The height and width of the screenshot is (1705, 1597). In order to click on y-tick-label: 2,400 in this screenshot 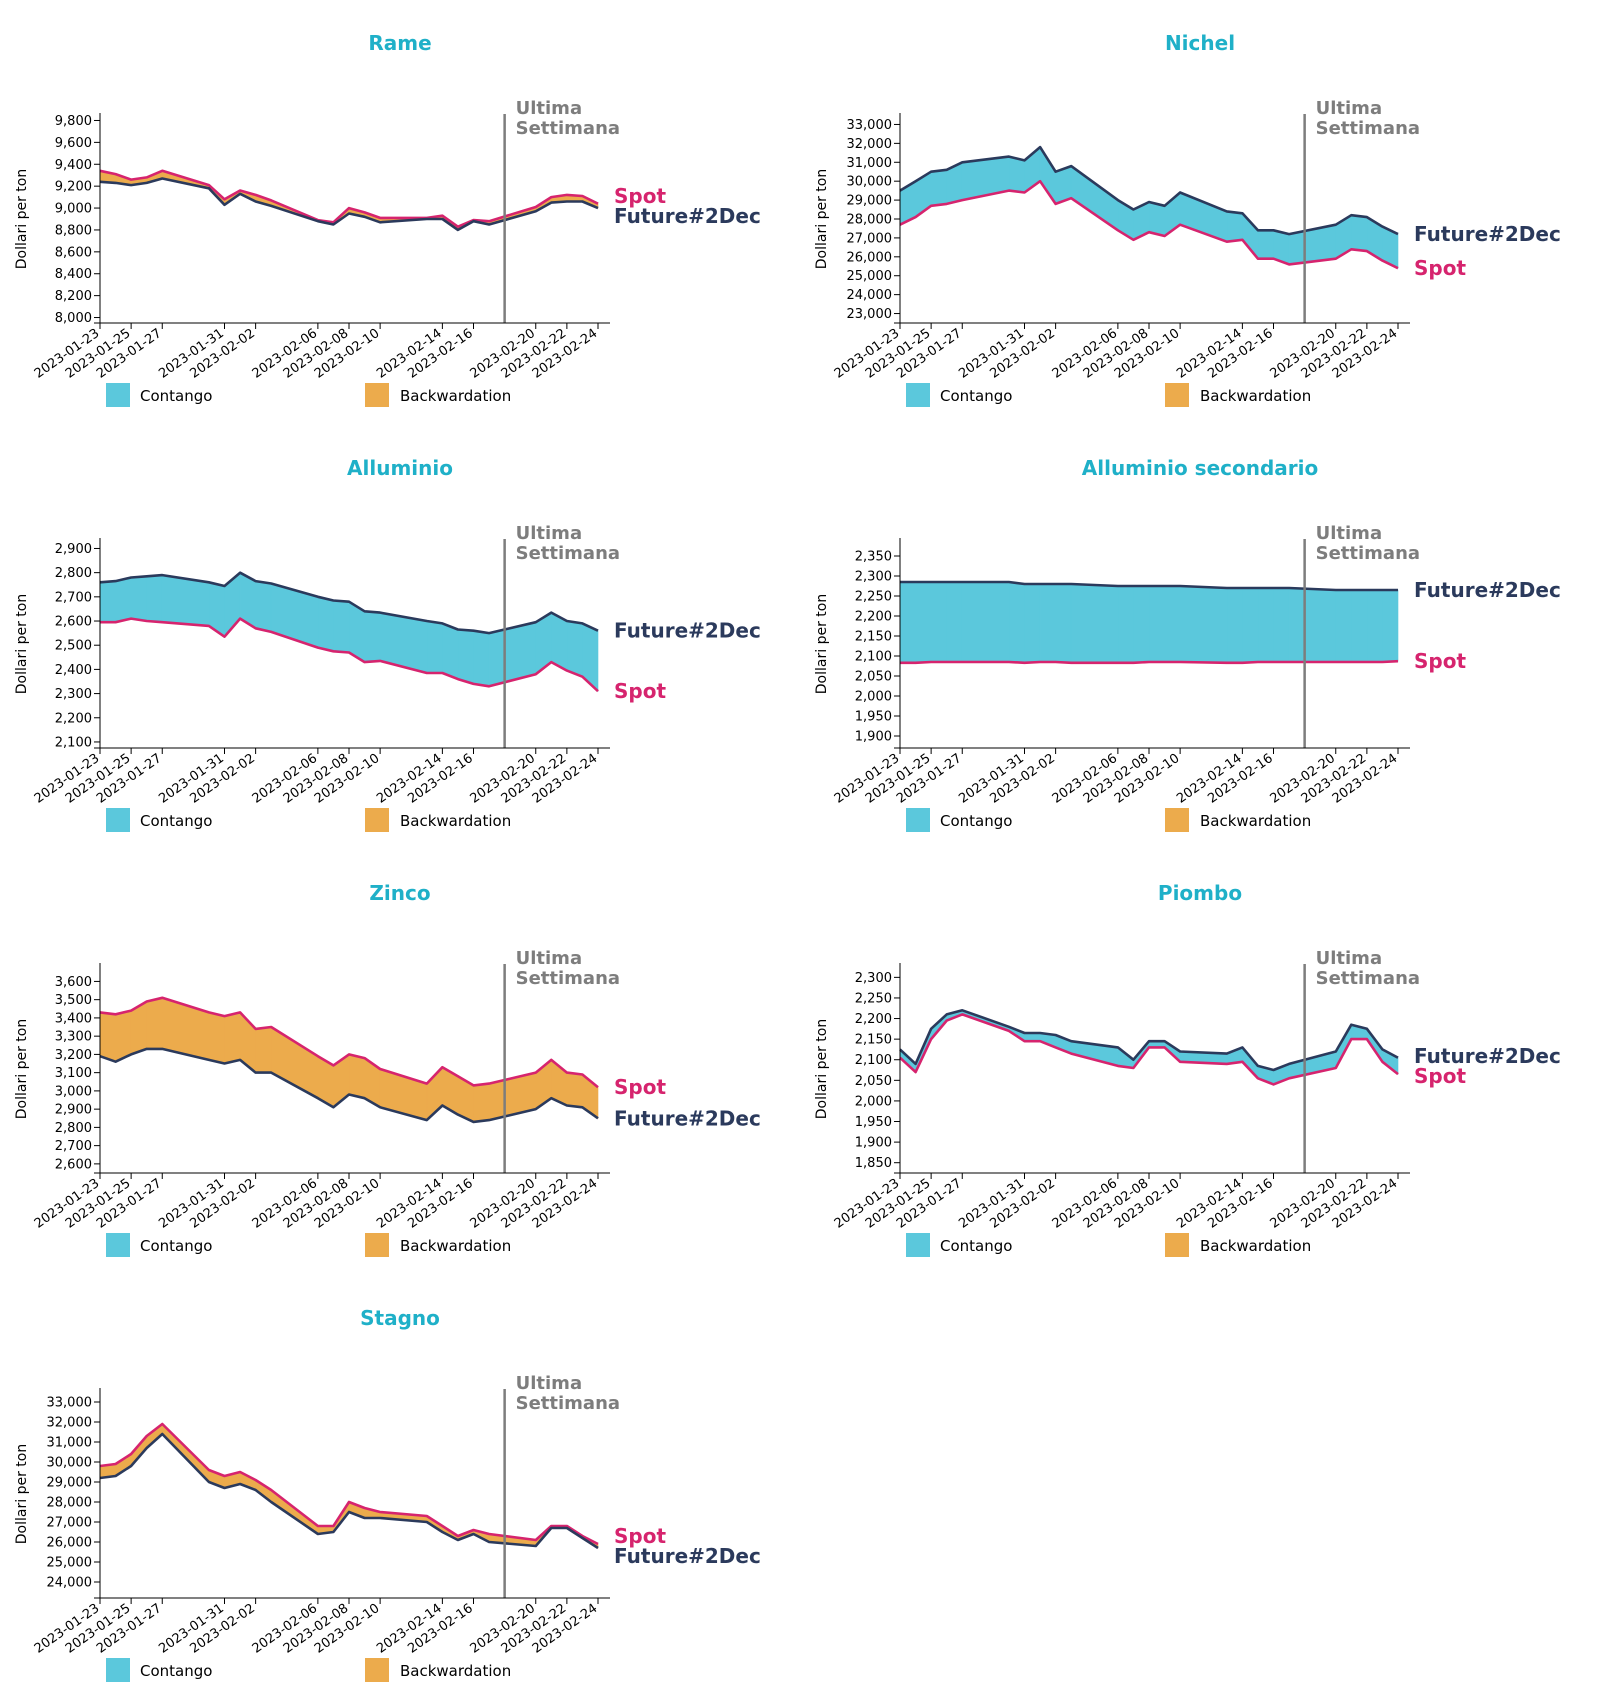, I will do `click(73, 670)`.